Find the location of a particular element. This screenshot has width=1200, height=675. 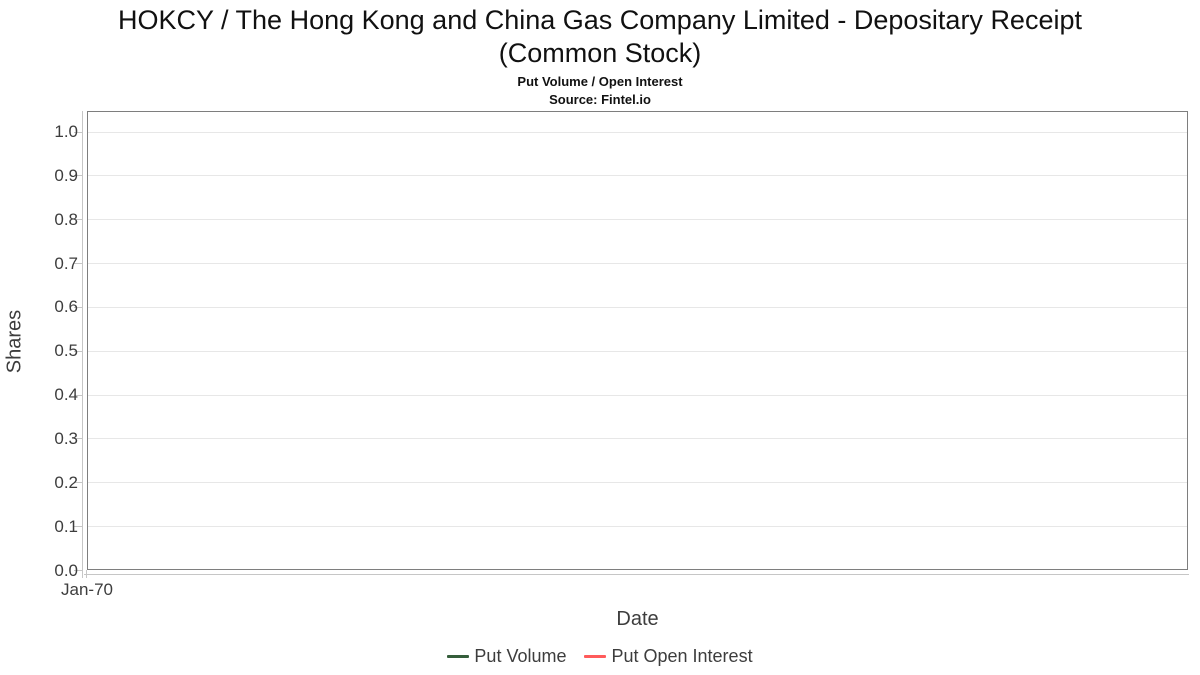

x-tick-mark is located at coordinates (86, 574).